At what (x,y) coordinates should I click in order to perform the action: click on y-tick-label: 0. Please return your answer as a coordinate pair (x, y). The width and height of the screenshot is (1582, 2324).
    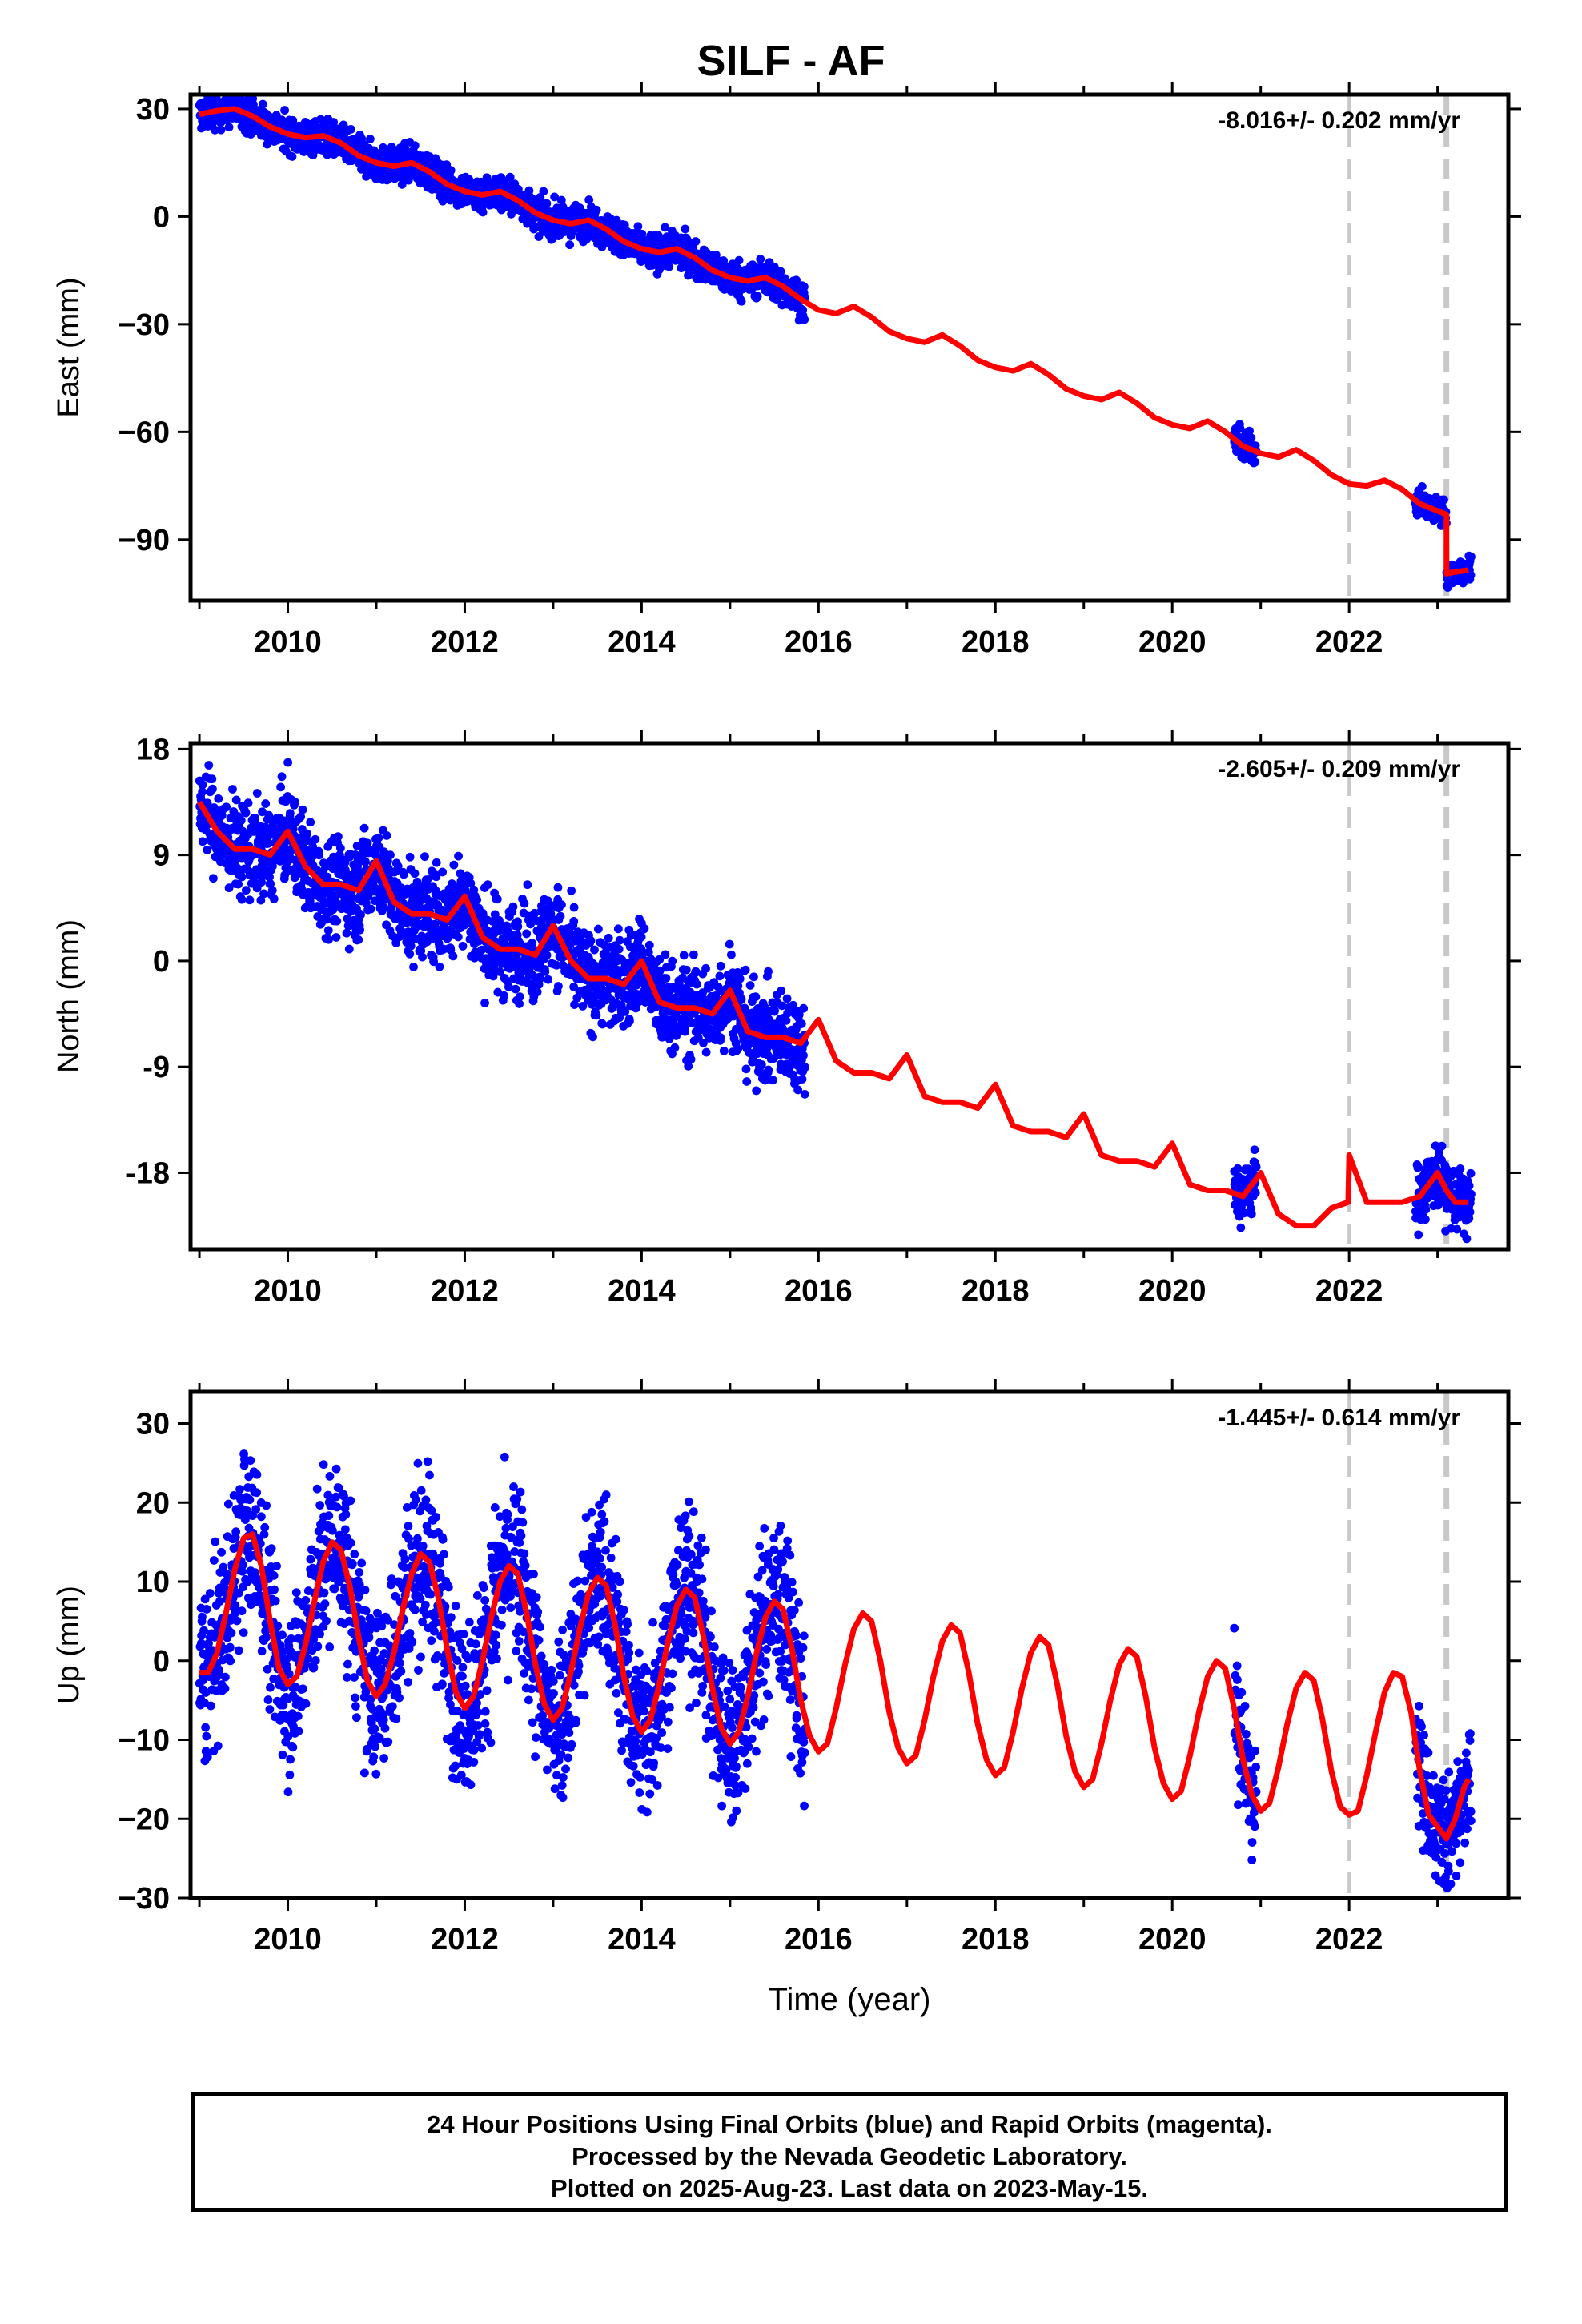
    Looking at the image, I should click on (161, 217).